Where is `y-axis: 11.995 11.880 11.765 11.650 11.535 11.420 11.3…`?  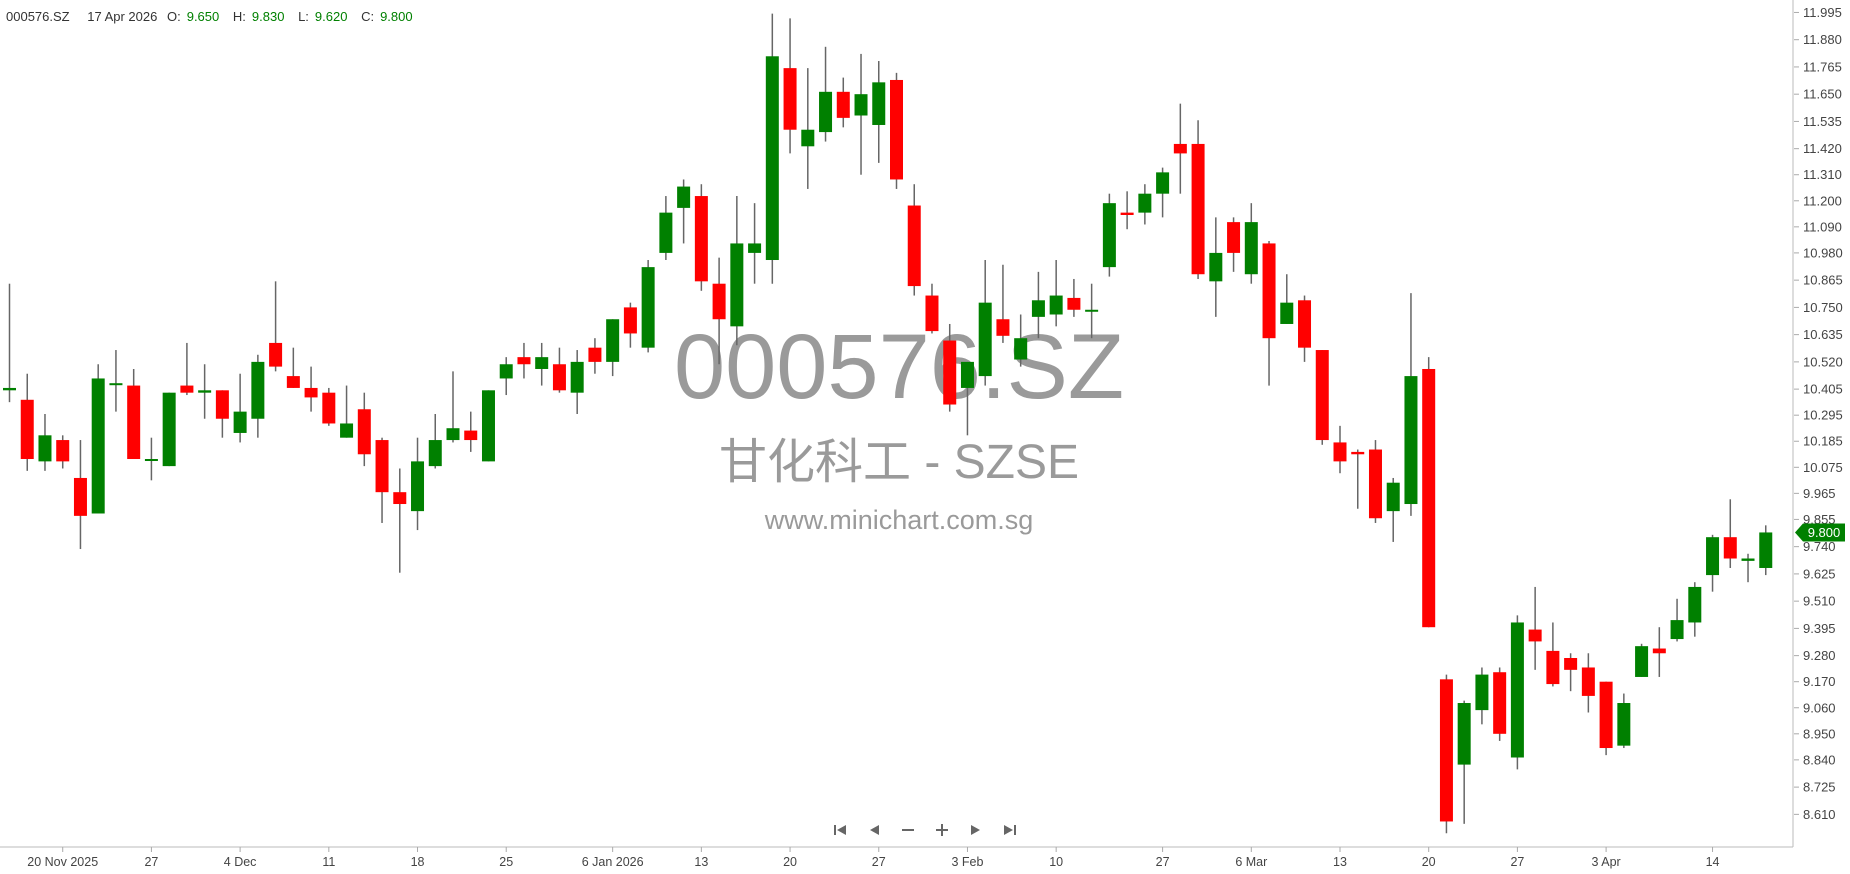
y-axis: 11.995 11.880 11.765 11.650 11.535 11.420 11.3… is located at coordinates (1818, 413).